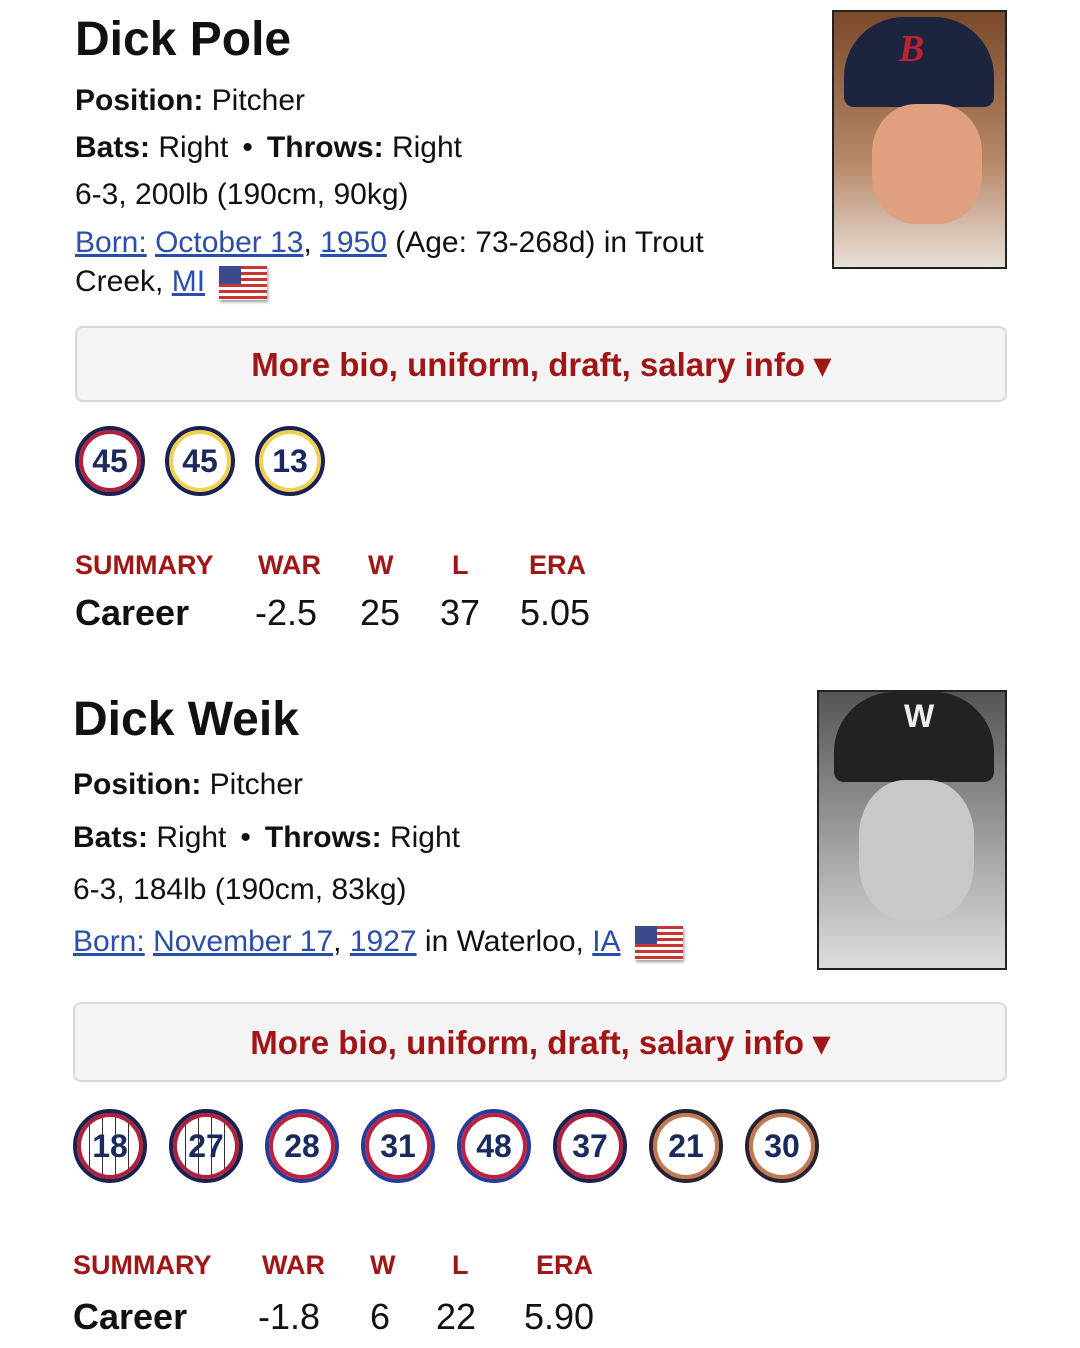 This screenshot has width=1080, height=1348. What do you see at coordinates (919, 716) in the screenshot?
I see `cap-letter: W` at bounding box center [919, 716].